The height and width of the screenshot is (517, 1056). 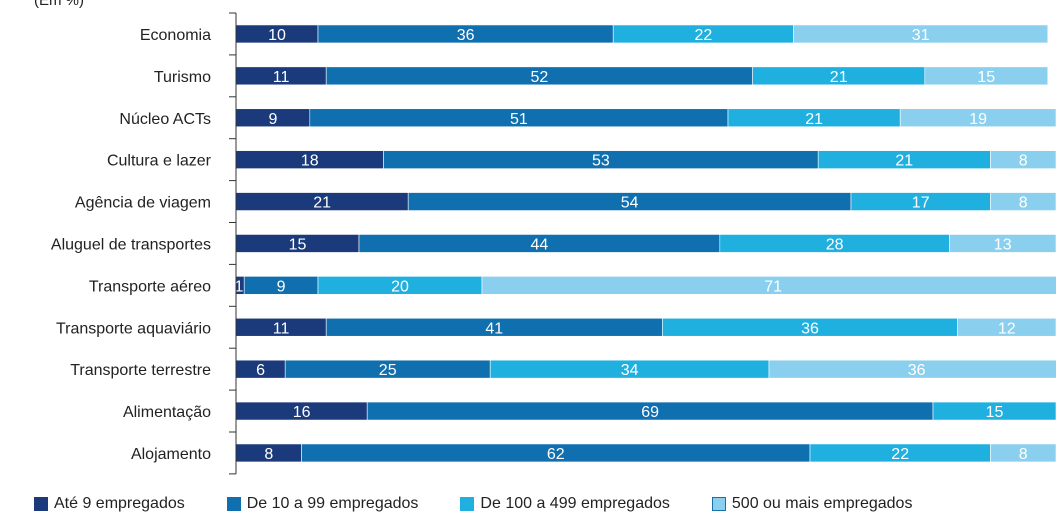 I want to click on legend-item: Até 9 empregados, so click(x=109, y=504).